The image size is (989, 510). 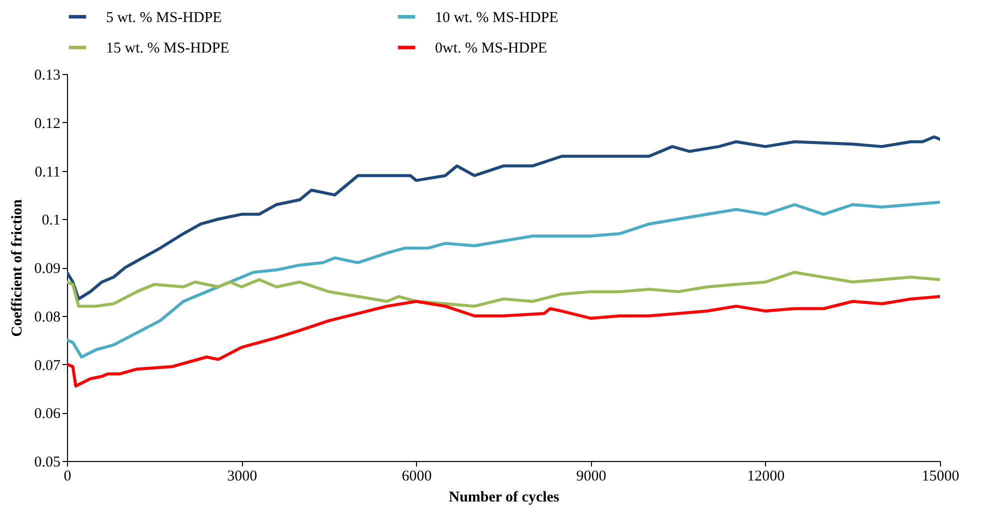 What do you see at coordinates (504, 498) in the screenshot?
I see `x-axis-title: Number of cycles` at bounding box center [504, 498].